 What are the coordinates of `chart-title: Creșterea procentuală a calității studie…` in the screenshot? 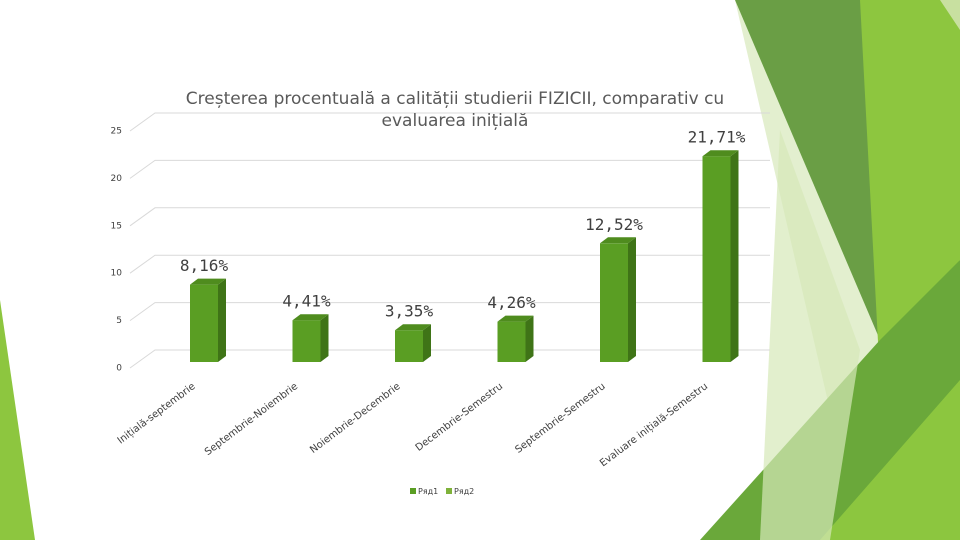 It's located at (455, 110).